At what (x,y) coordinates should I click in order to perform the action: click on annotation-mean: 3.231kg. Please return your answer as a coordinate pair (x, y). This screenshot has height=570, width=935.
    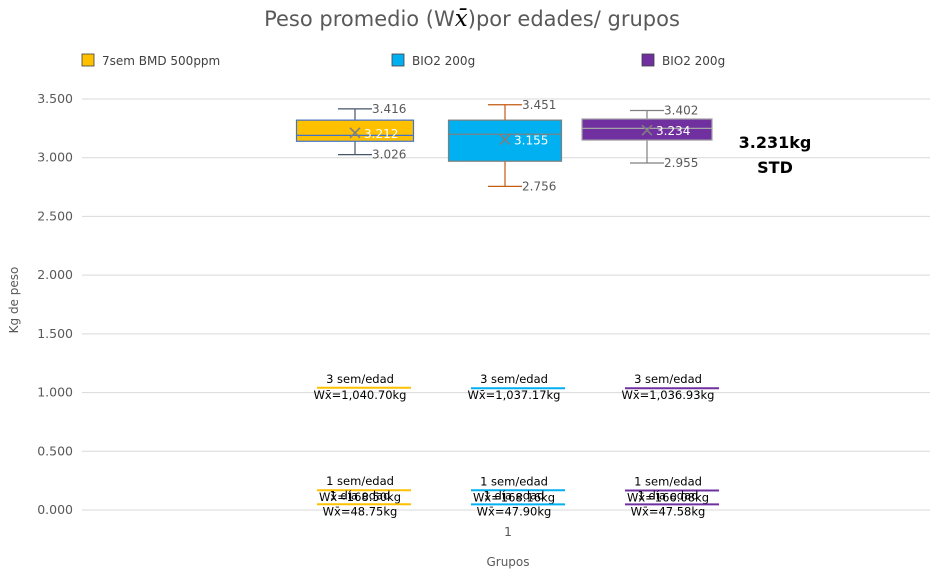
    Looking at the image, I should click on (775, 142).